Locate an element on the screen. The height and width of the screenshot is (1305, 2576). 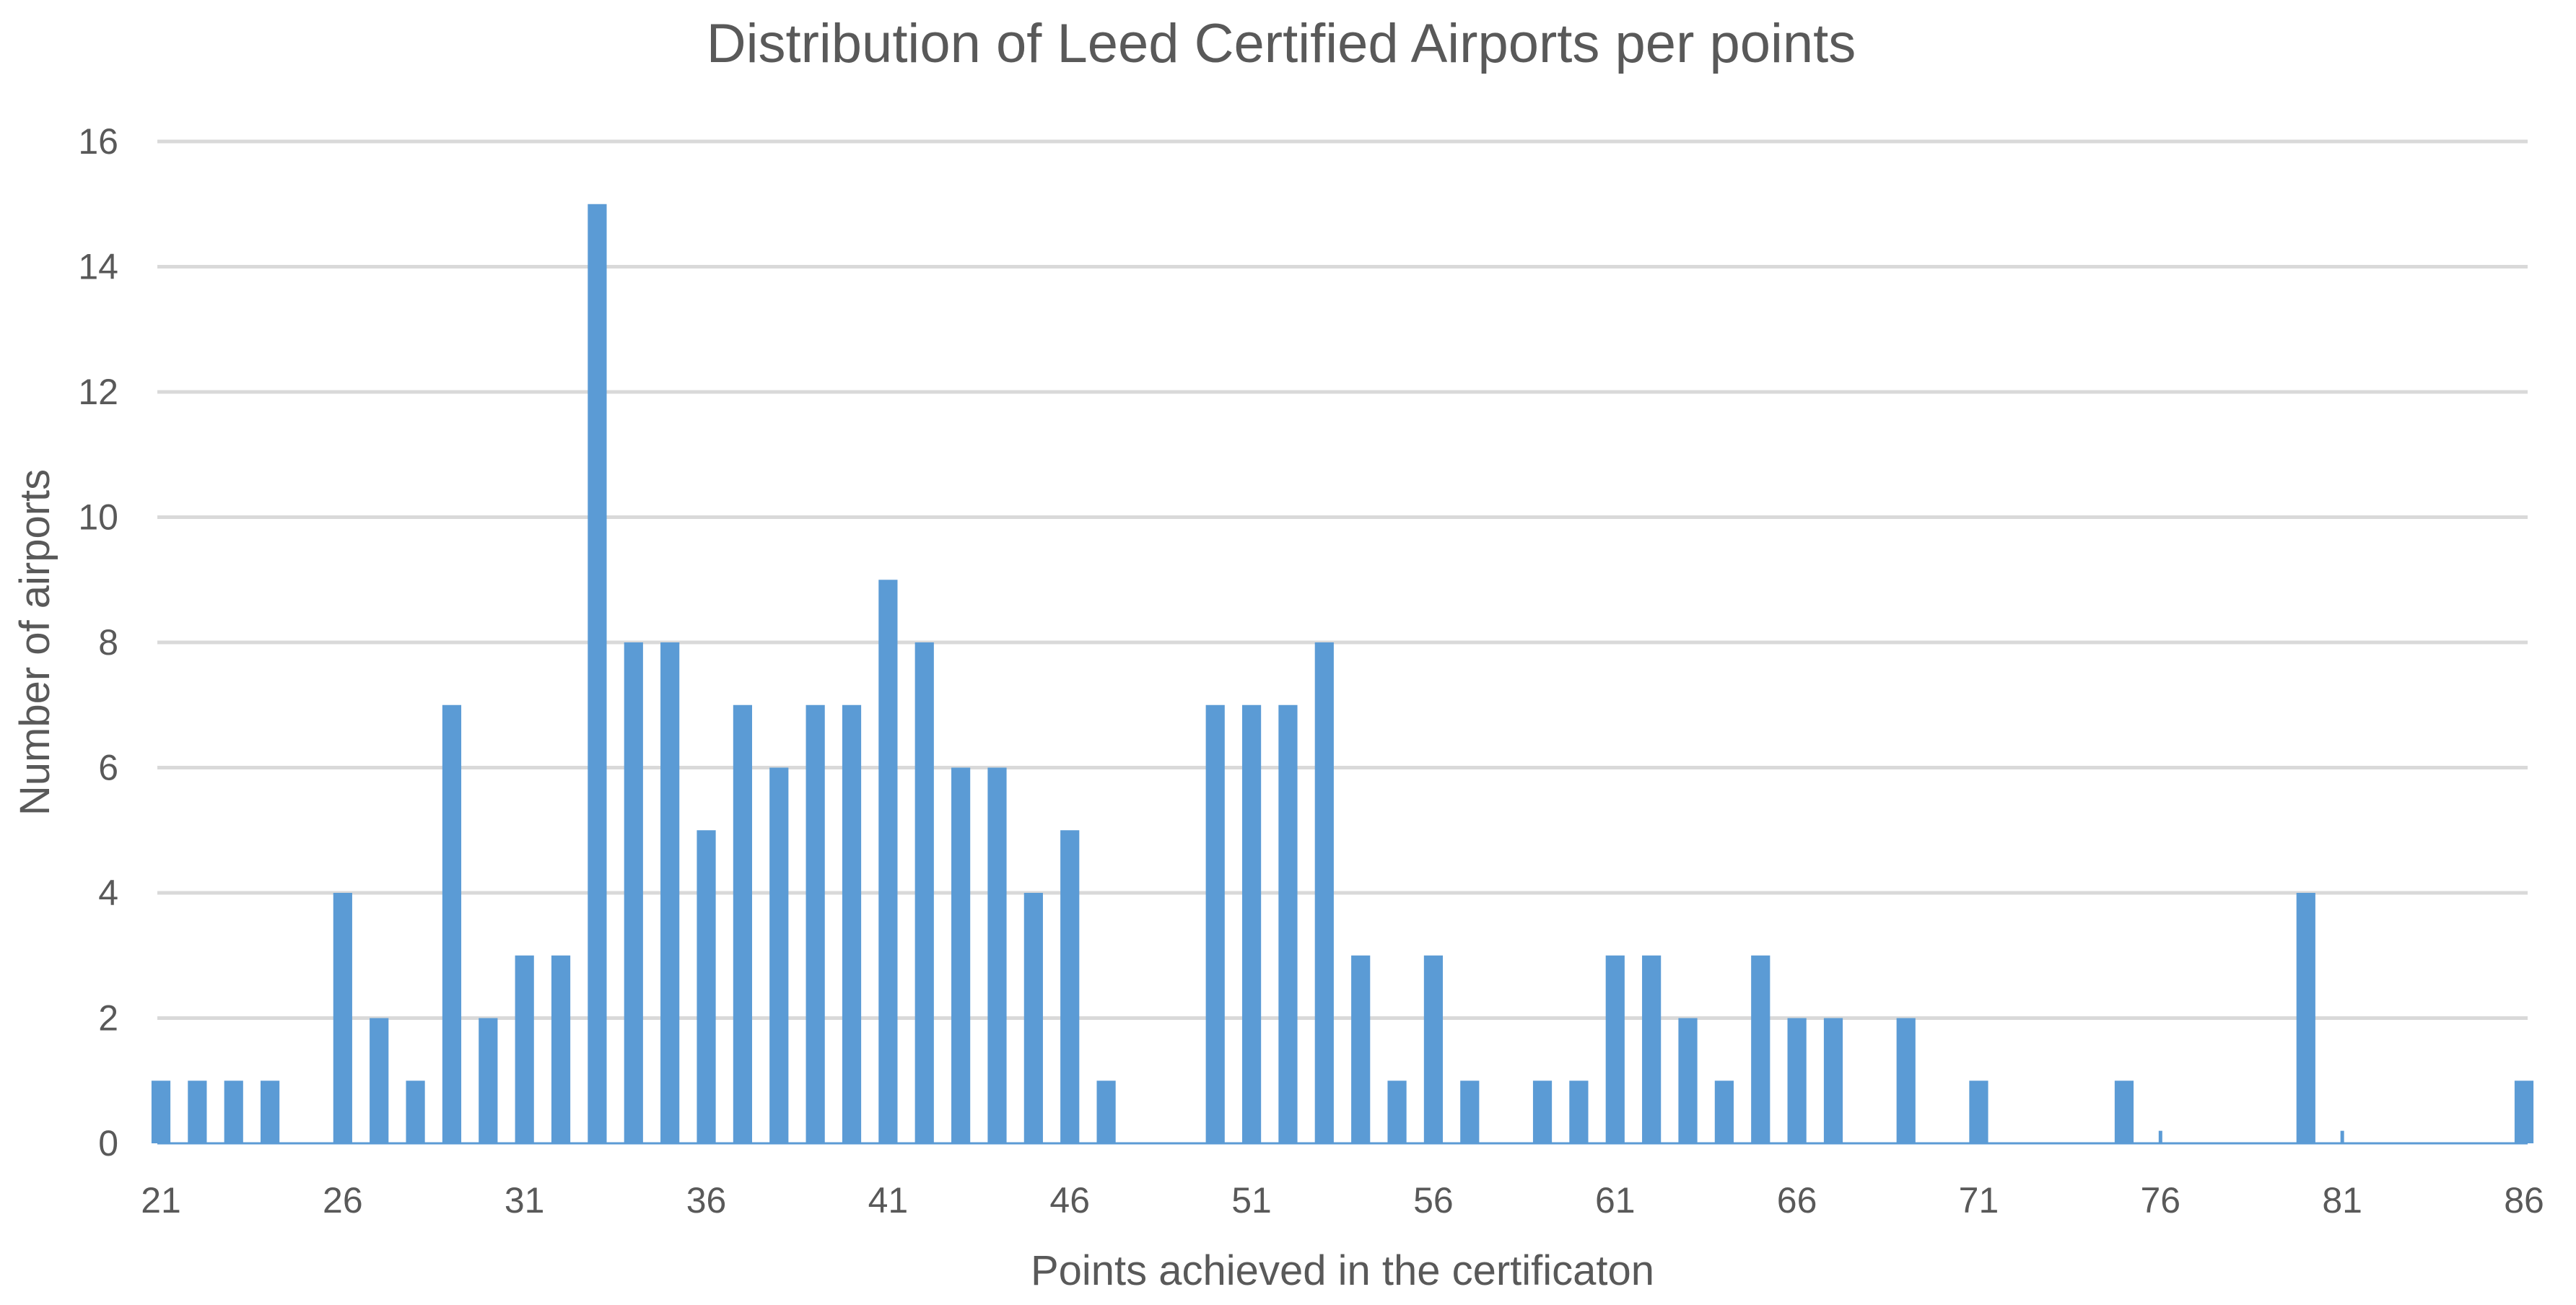
y-tick-label: 2 is located at coordinates (108, 1019).